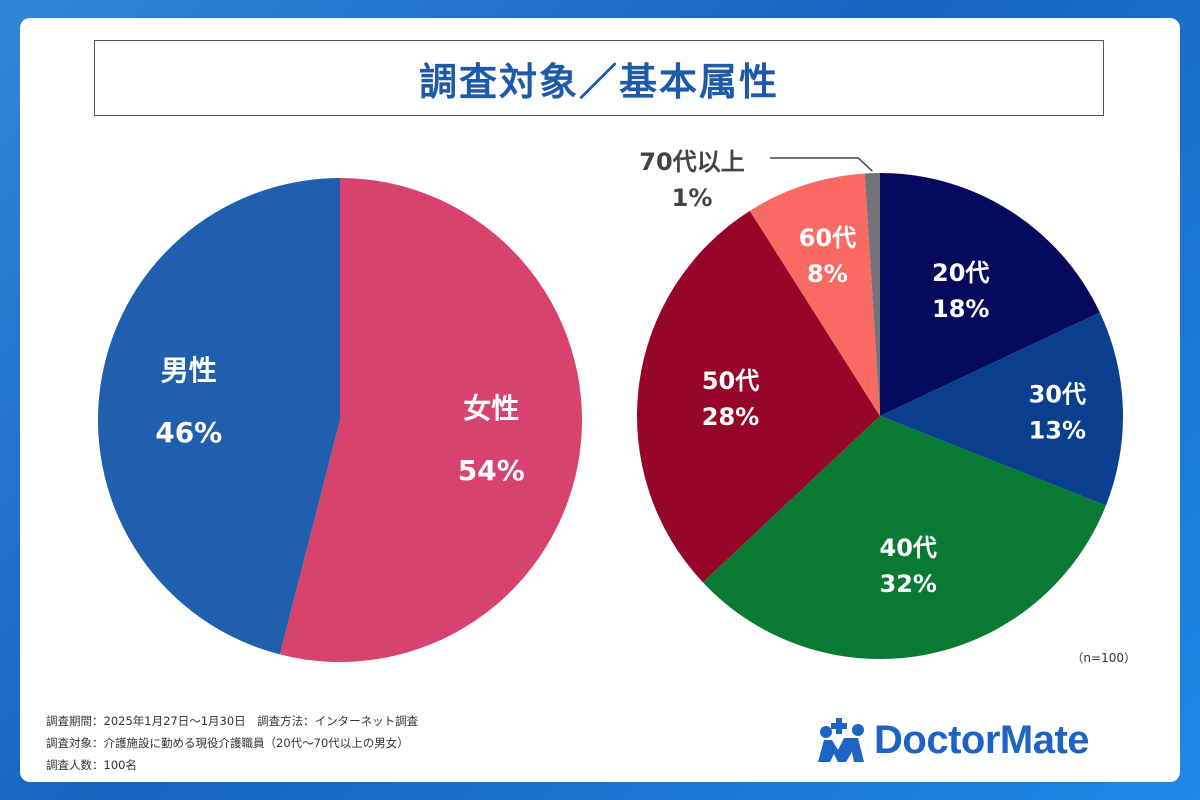  Describe the element at coordinates (692, 198) in the screenshot. I see `slice-value-1-5: 1%` at that location.